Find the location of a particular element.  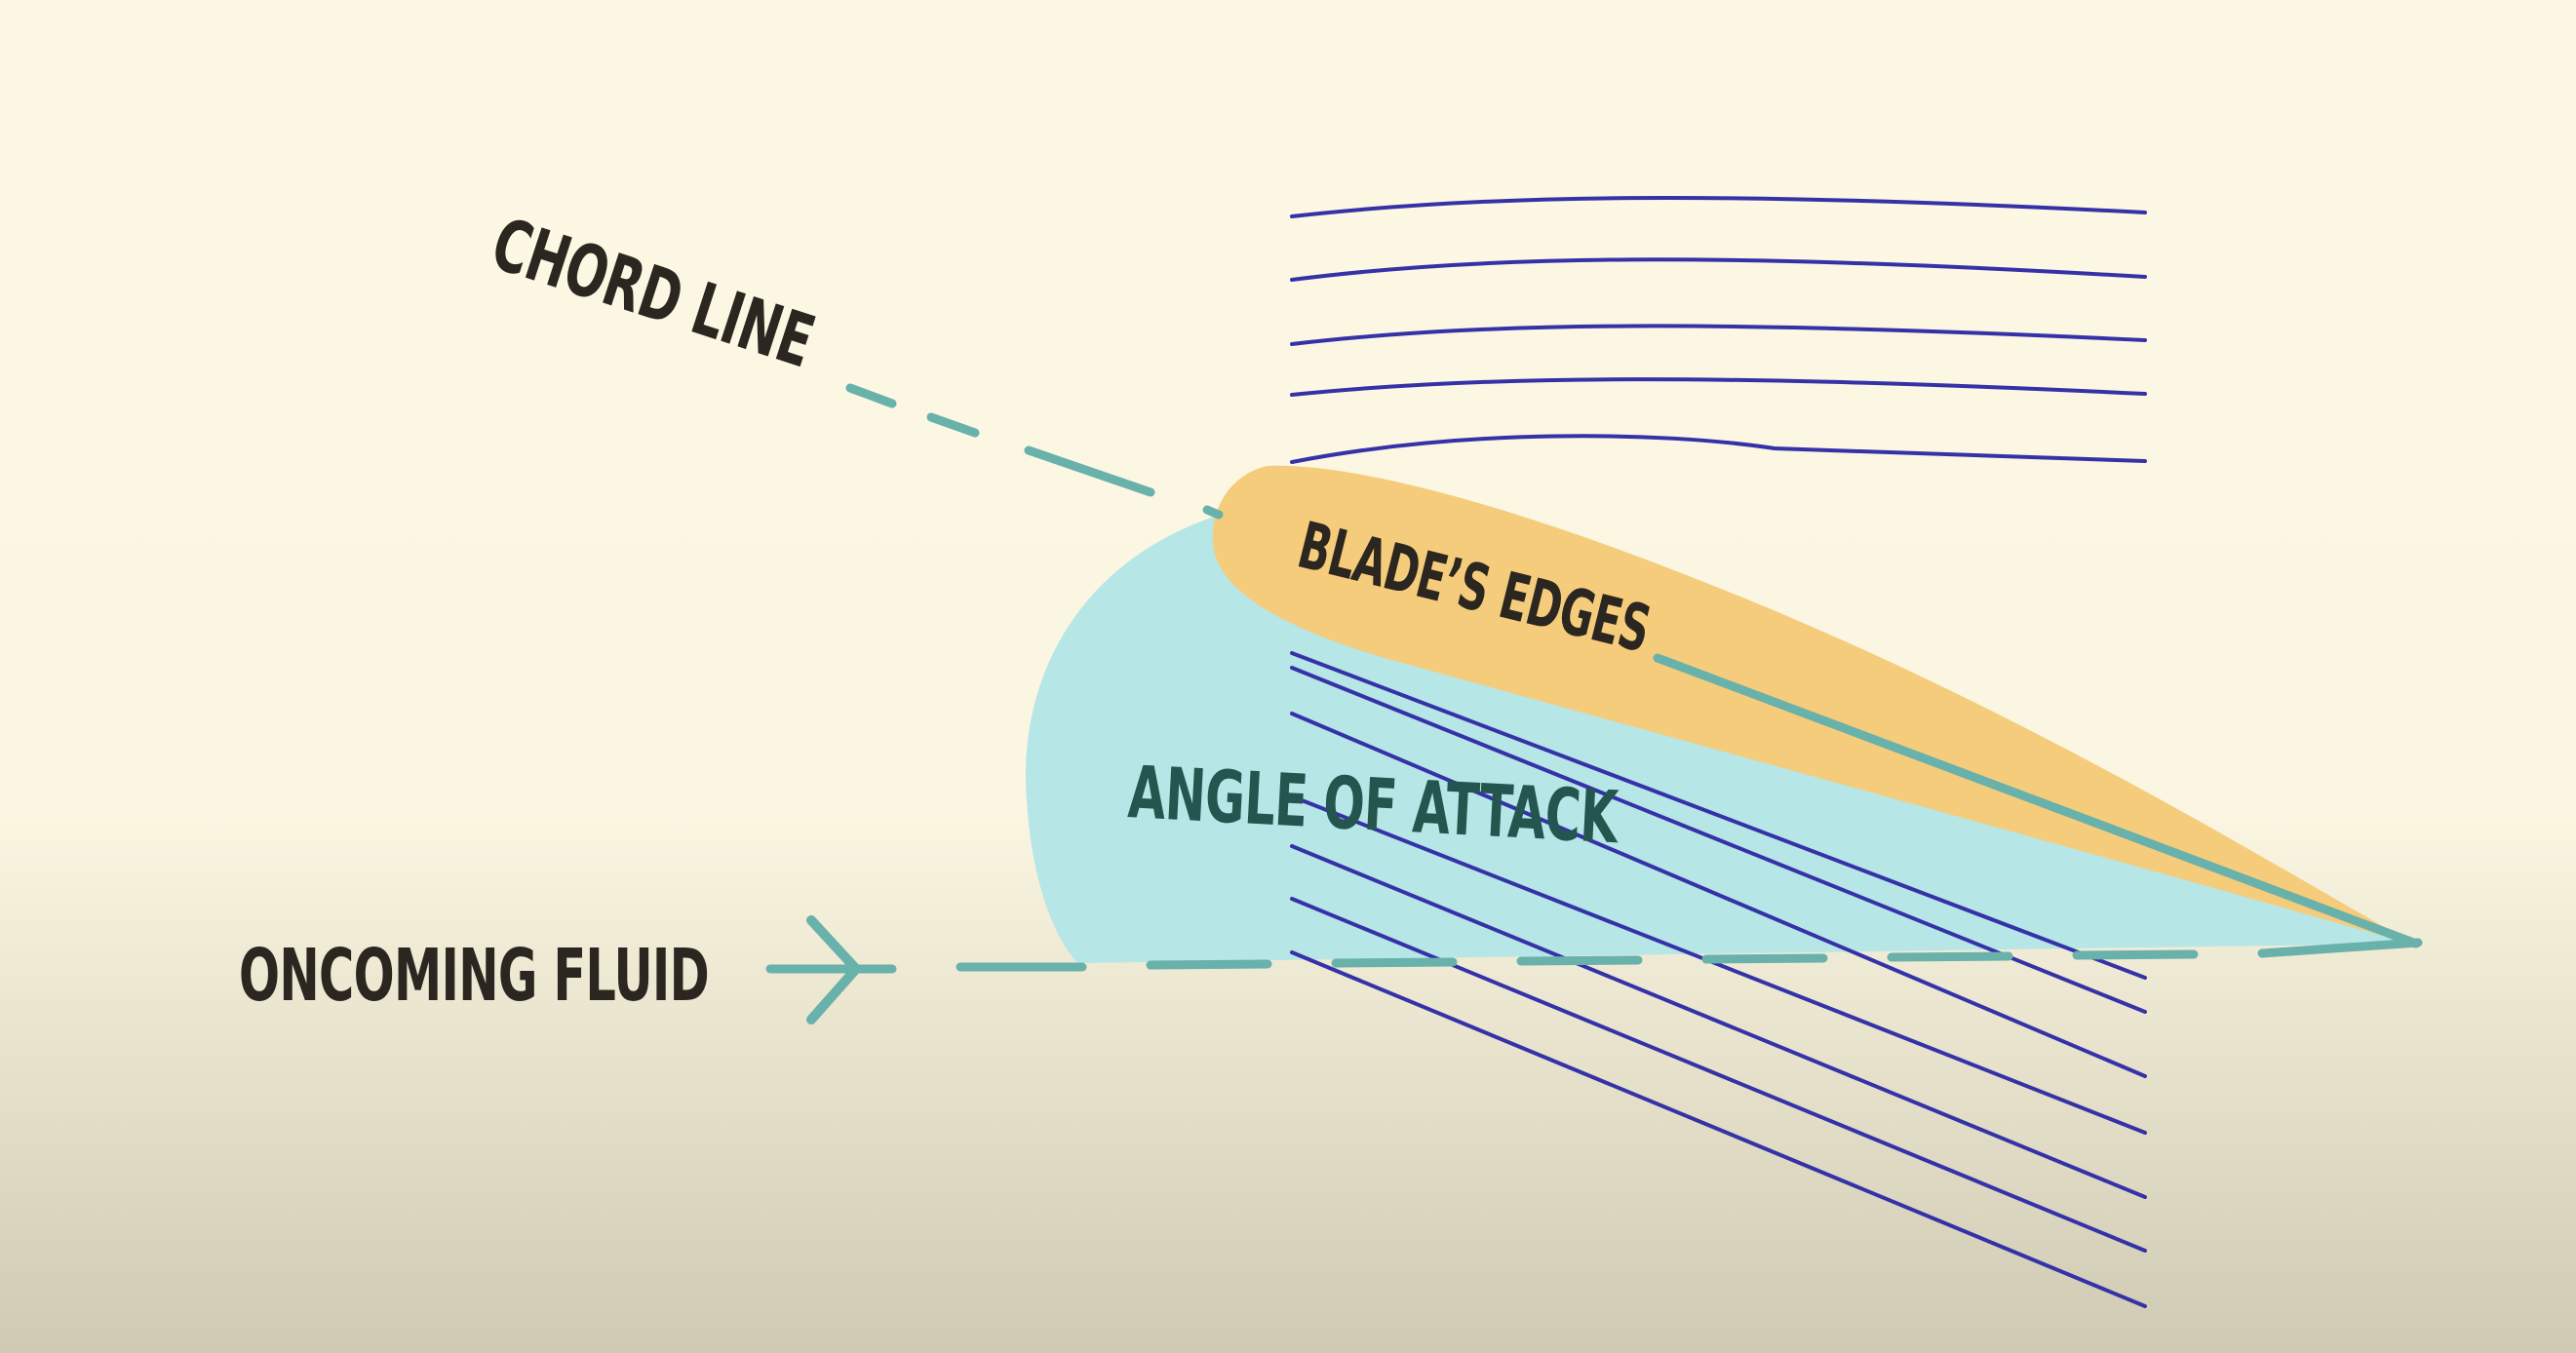

oncoming-fluid-label: ONCOMING FLUID is located at coordinates (474, 976).